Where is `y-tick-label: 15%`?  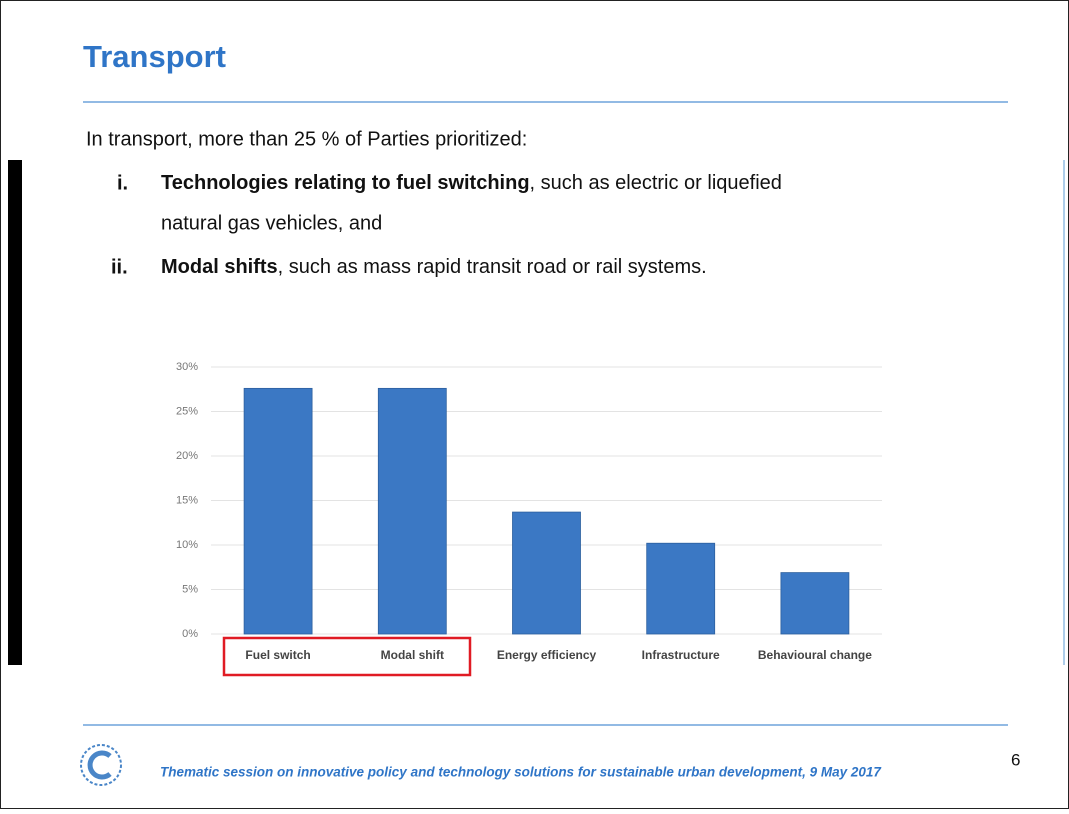 y-tick-label: 15% is located at coordinates (187, 500).